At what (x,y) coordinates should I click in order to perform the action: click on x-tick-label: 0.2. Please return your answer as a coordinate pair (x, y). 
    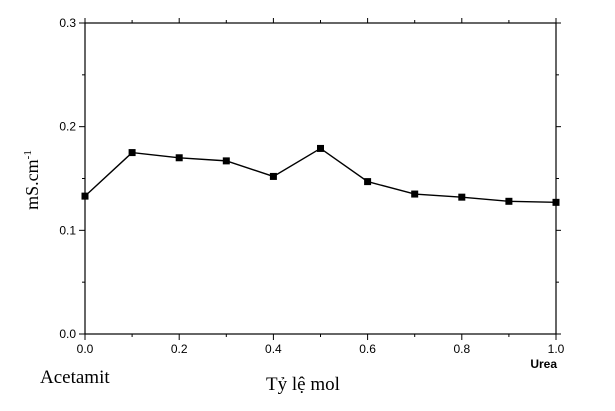
    Looking at the image, I should click on (179, 349).